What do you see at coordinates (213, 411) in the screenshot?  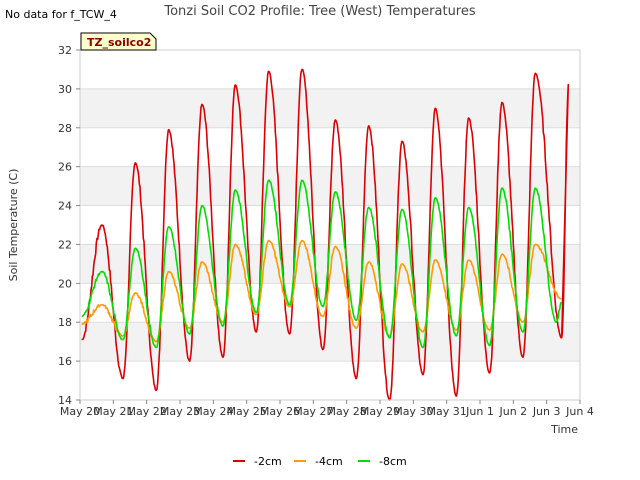 I see `x-tick-label: May 24` at bounding box center [213, 411].